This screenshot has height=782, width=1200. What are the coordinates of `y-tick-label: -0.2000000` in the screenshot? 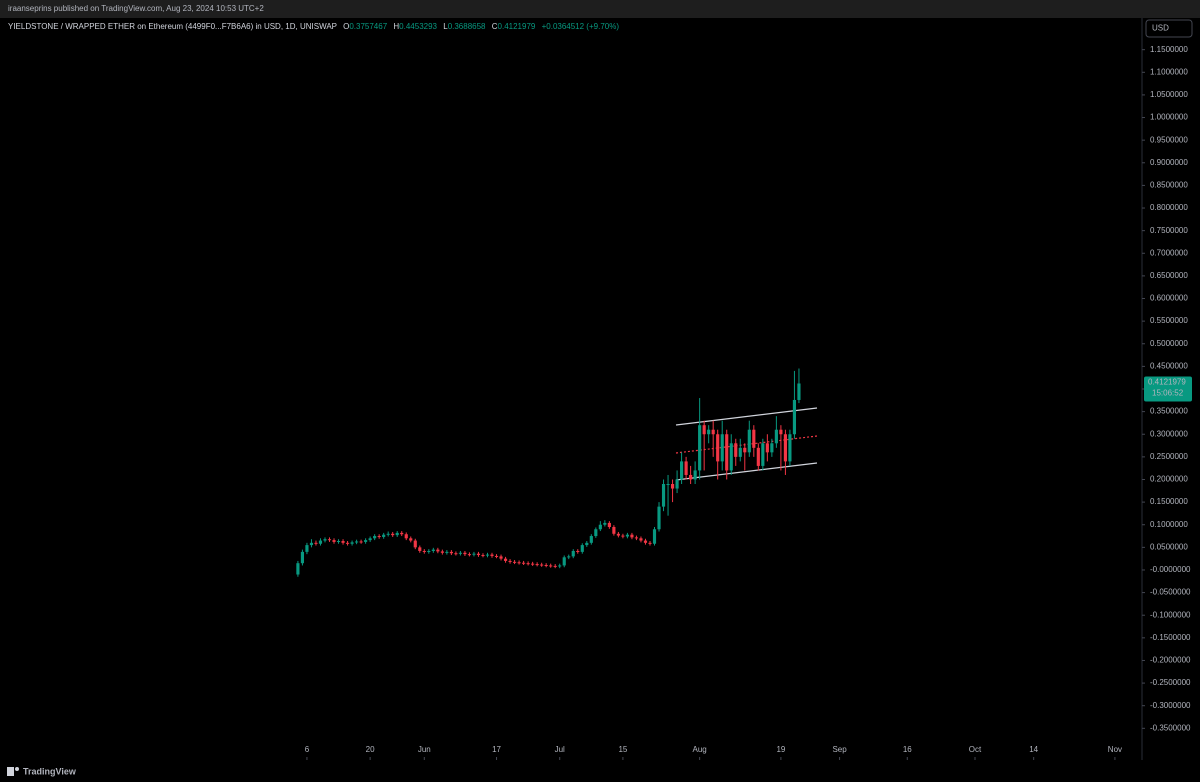 It's located at (1170, 660).